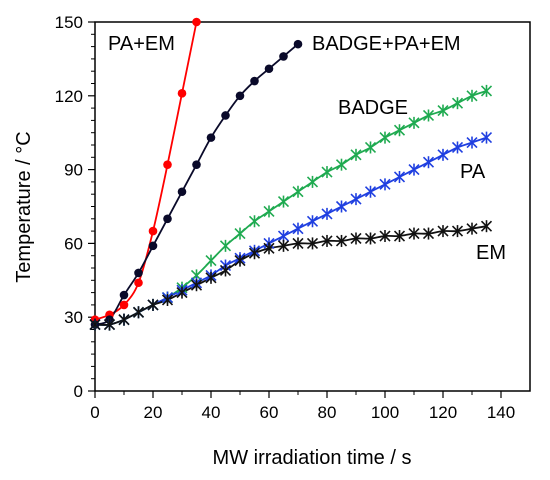 This screenshot has height=480, width=550. Describe the element at coordinates (385, 412) in the screenshot. I see `x-tick-label: 100` at that location.